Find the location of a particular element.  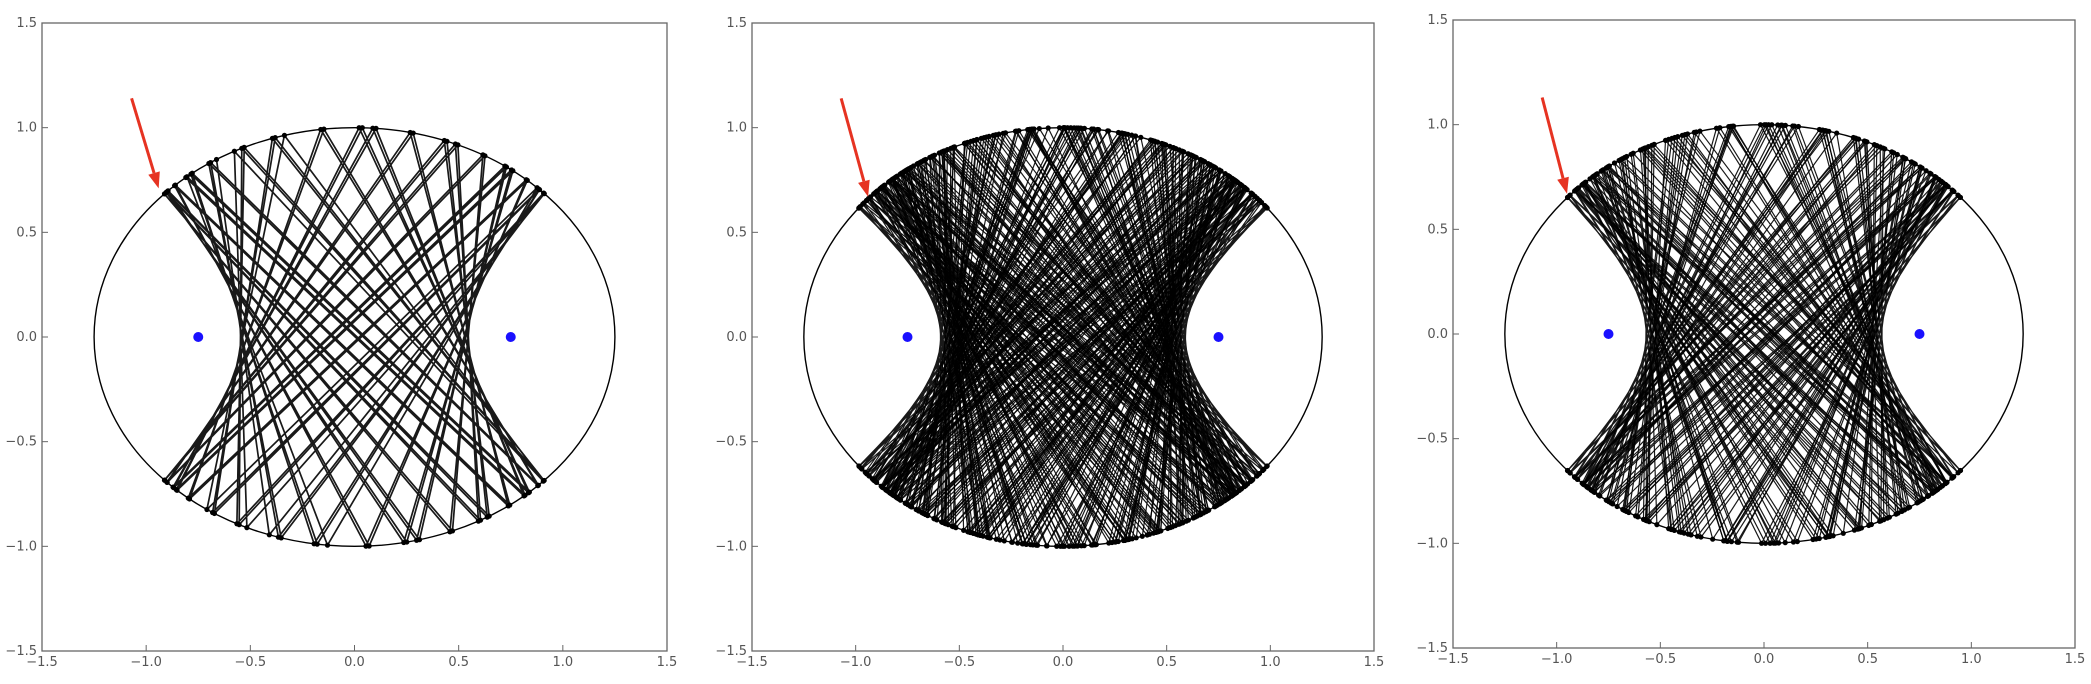

y-tick-label: −1.0 is located at coordinates (21, 546).